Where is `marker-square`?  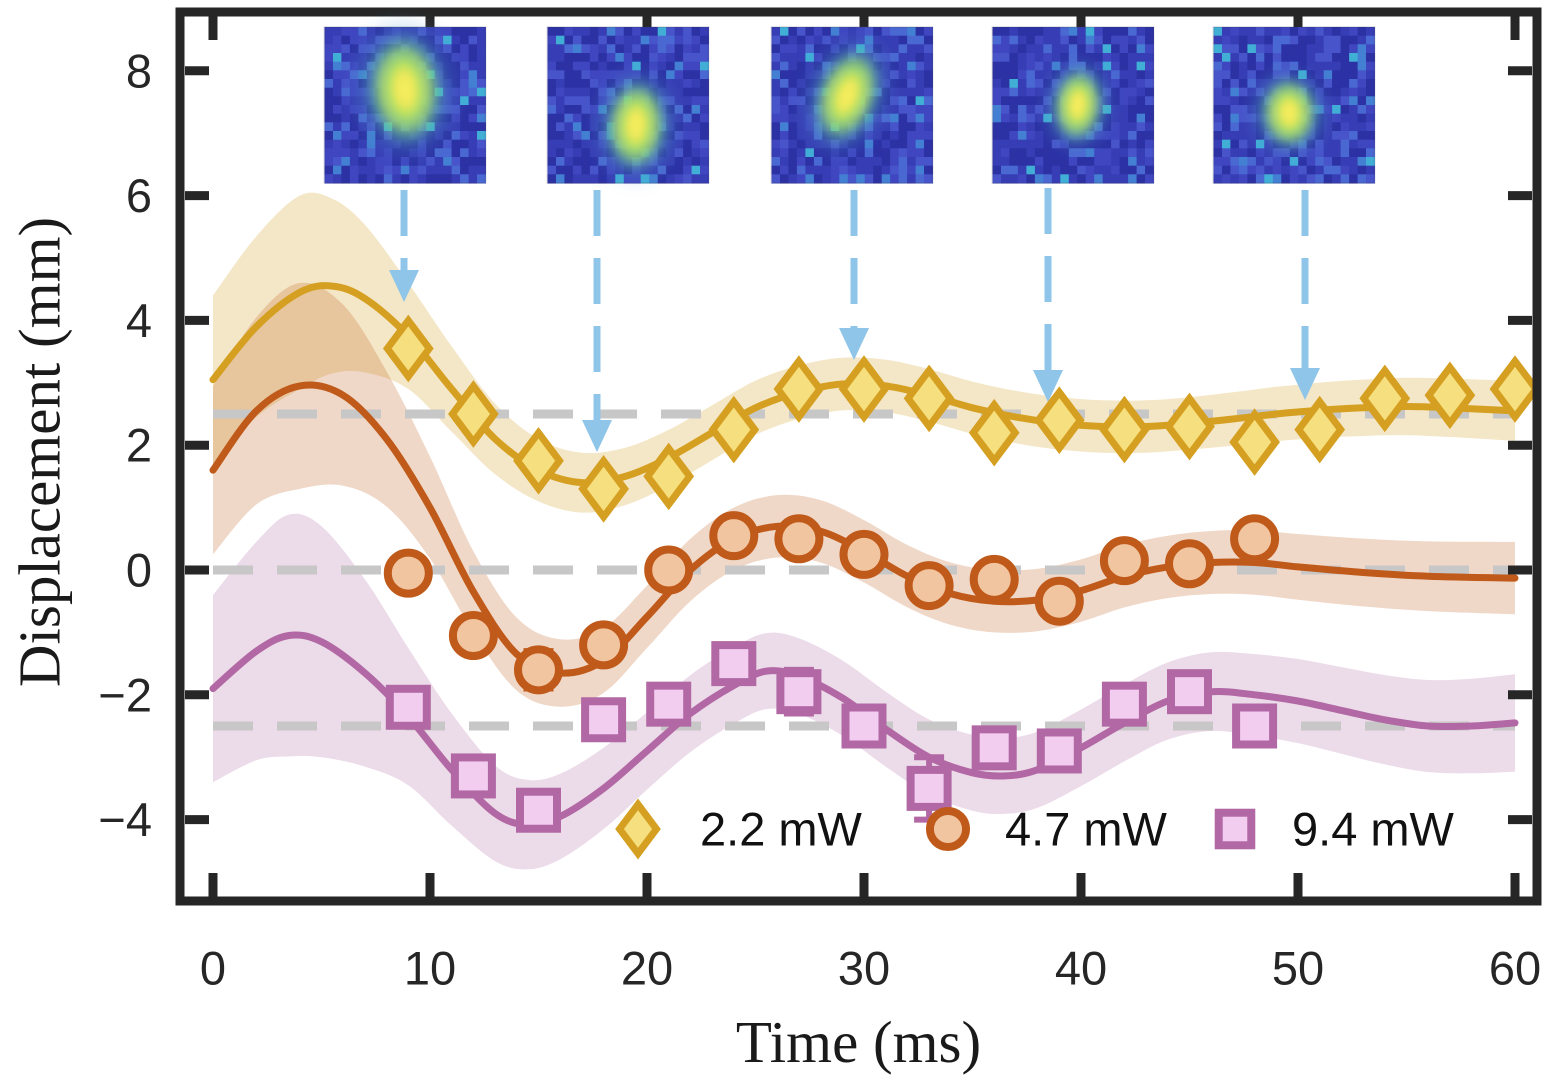 marker-square is located at coordinates (1124, 704).